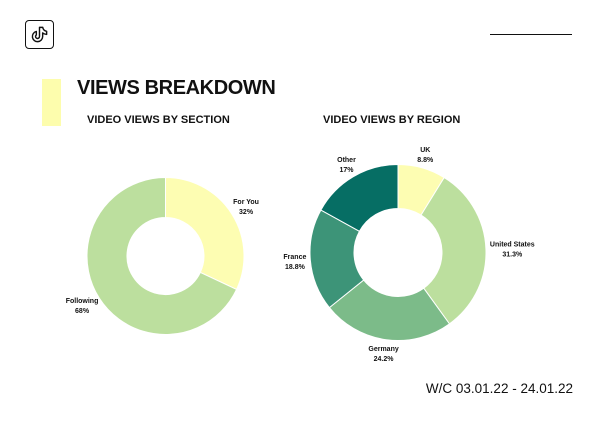  I want to click on tiktok-icon, so click(39, 34).